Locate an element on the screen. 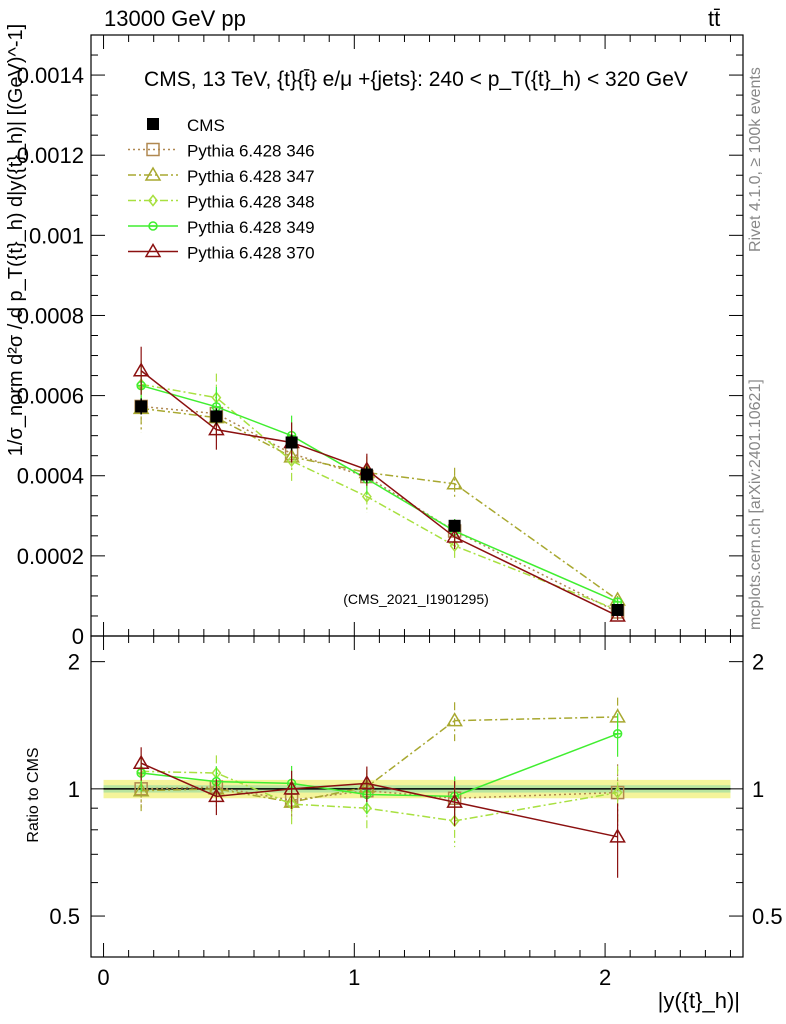  y-tick-label: 0.0008 is located at coordinates (50, 315).